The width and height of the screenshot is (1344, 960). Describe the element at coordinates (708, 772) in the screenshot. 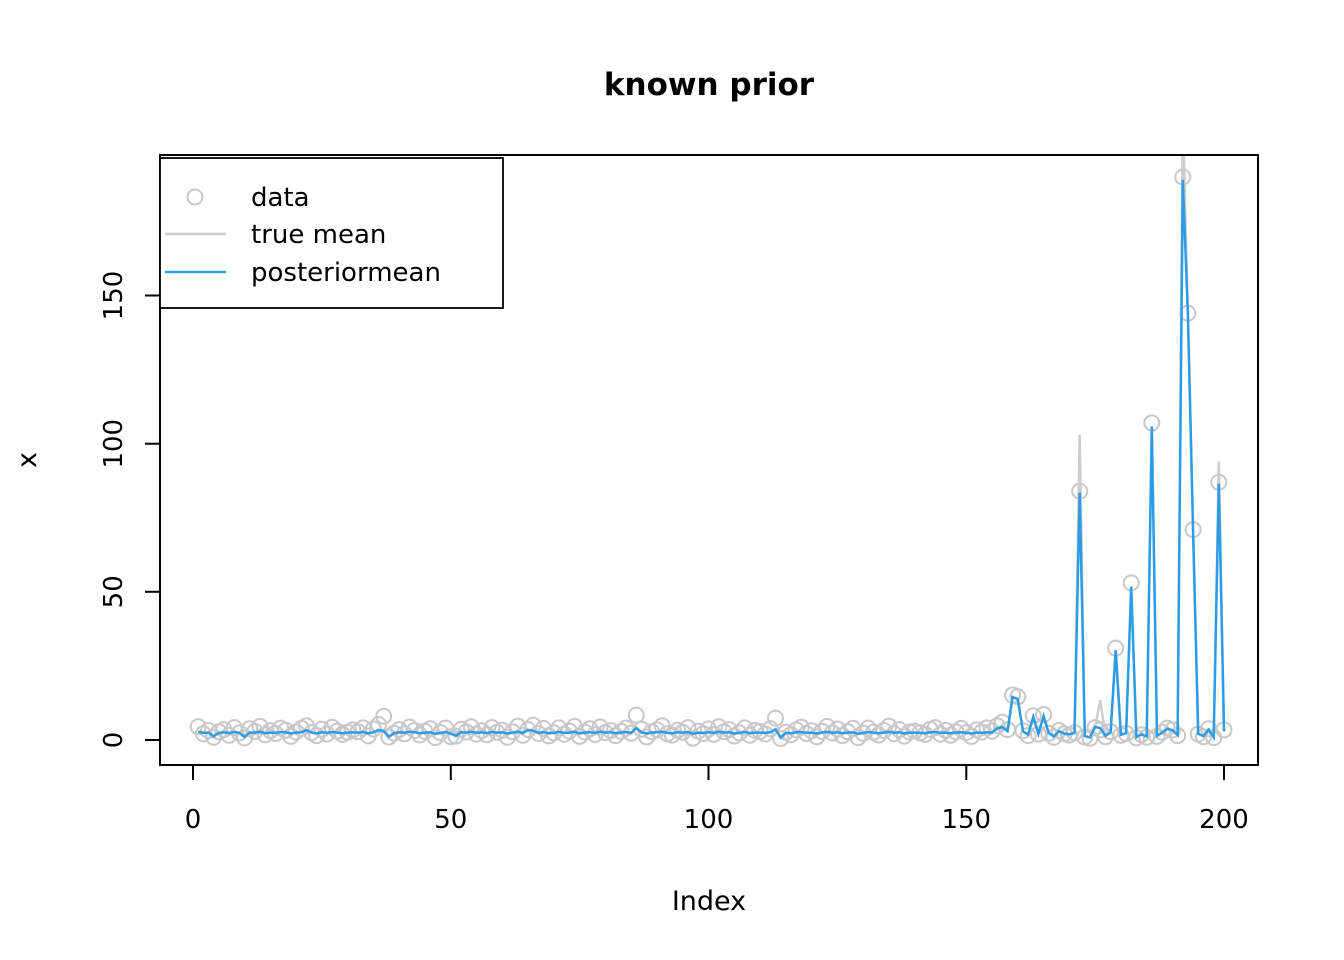

I see `x-axis` at that location.